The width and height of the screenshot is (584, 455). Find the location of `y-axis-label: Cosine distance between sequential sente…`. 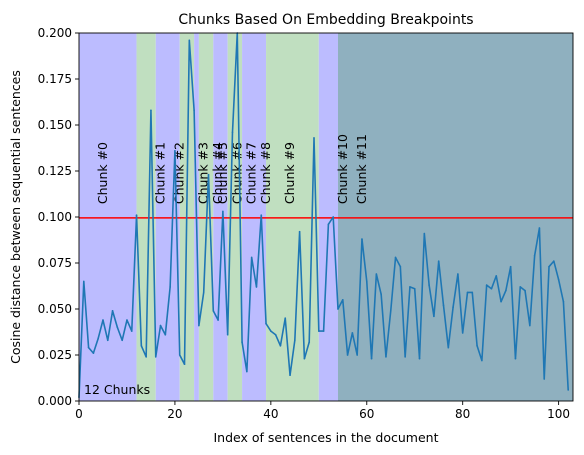

y-axis-label: Cosine distance between sequential sente… is located at coordinates (15, 217).